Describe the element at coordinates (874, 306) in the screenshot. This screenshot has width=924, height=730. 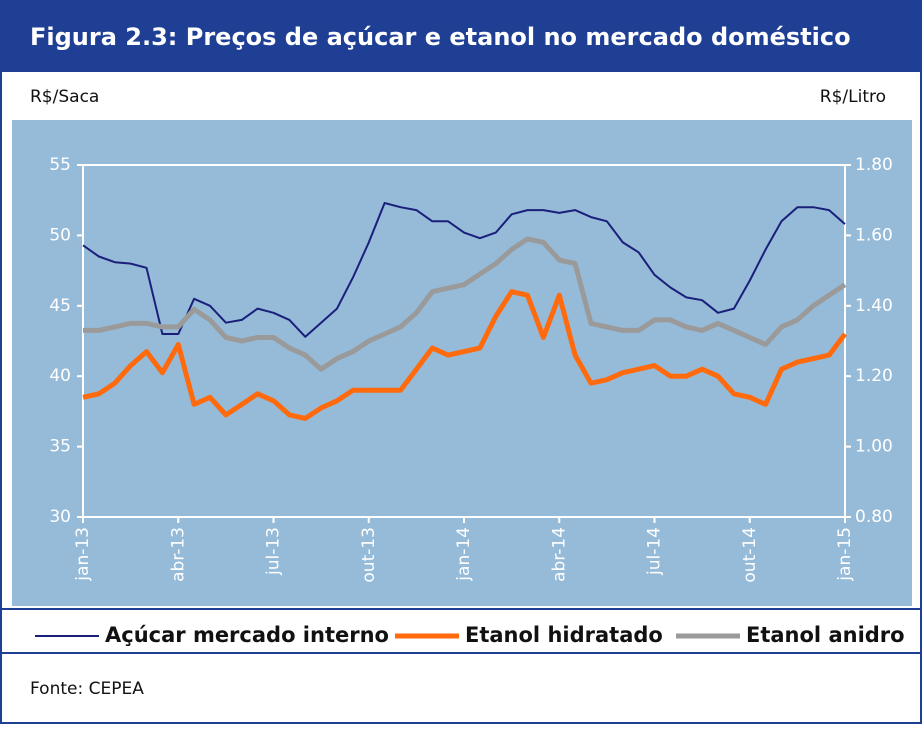
I see `y2-tick-label: 1.40` at that location.